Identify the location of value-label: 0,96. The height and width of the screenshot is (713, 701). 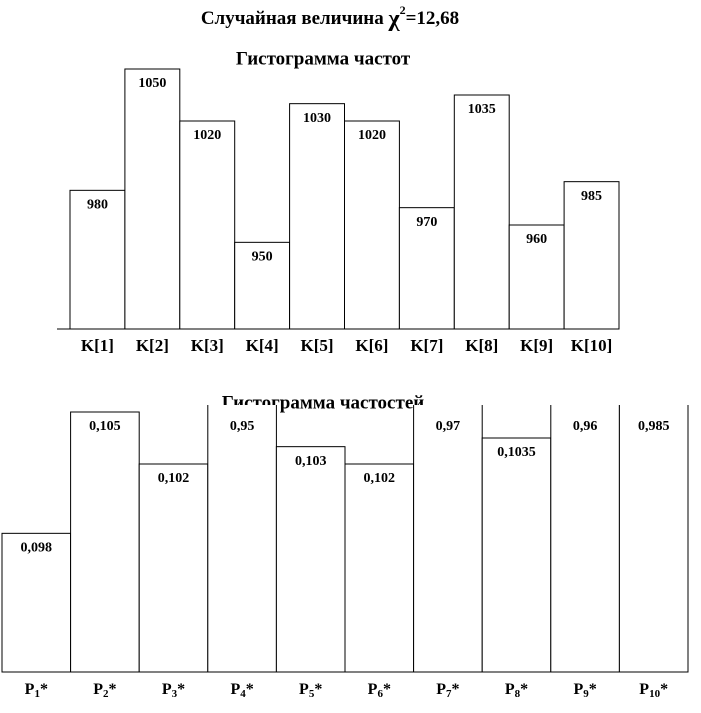
(585, 426).